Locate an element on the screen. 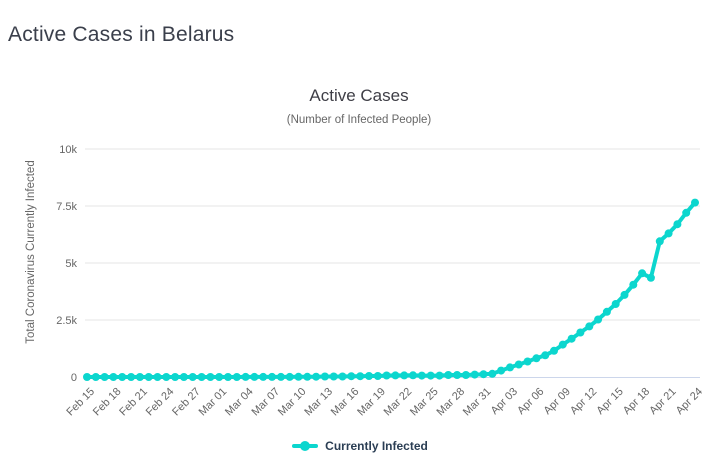  chart-title: Active Cases is located at coordinates (359, 95).